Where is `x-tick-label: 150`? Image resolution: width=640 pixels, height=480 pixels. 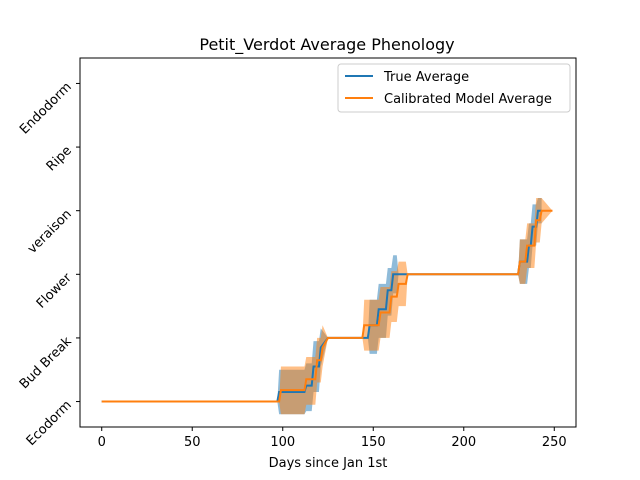 x-tick-label: 150 is located at coordinates (373, 442).